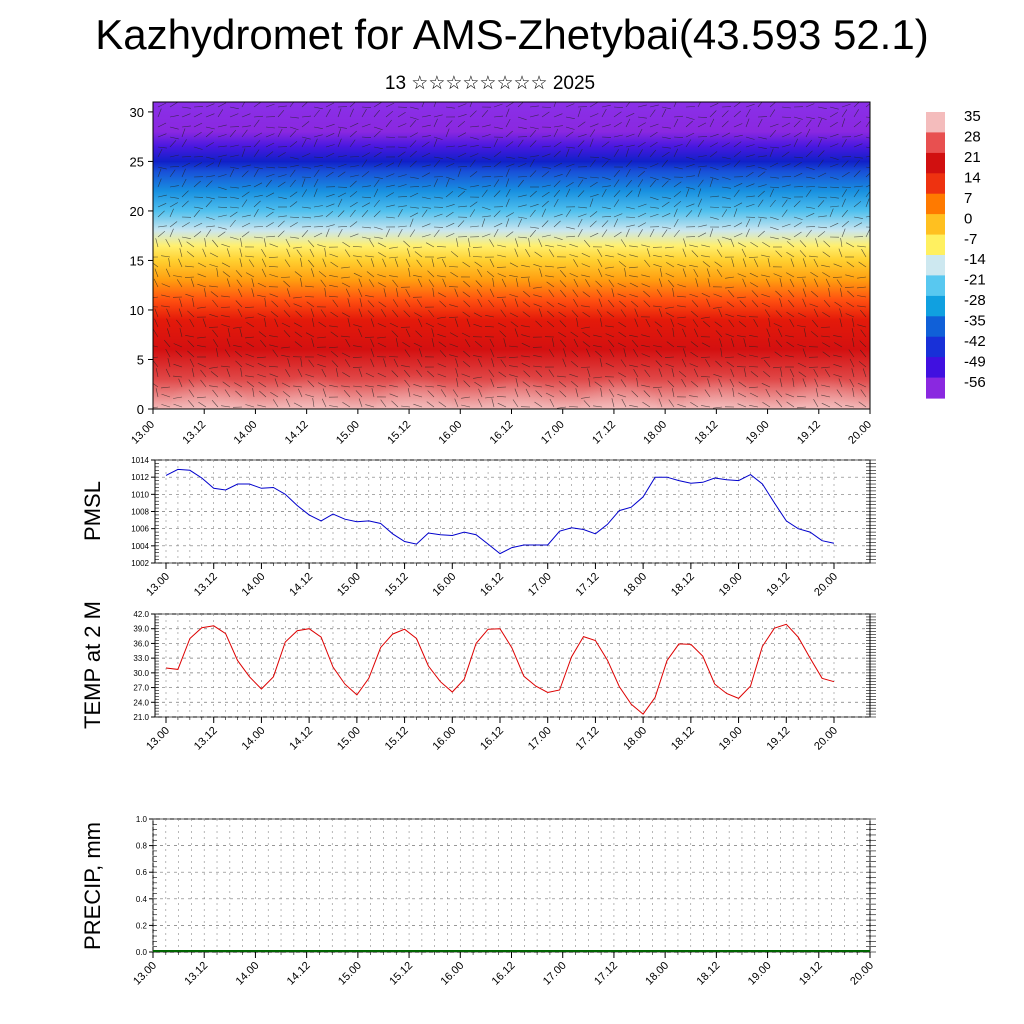 The width and height of the screenshot is (1024, 1024). What do you see at coordinates (140, 494) in the screenshot?
I see `pmsl-y-tick-label: 1010` at bounding box center [140, 494].